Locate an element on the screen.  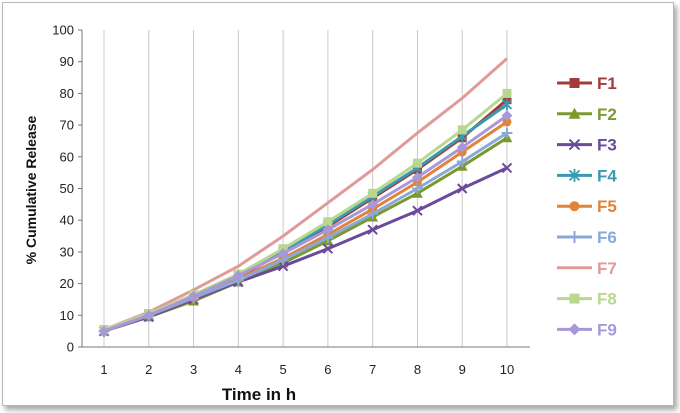
legend-entry-F5: F5 is located at coordinates (587, 206).